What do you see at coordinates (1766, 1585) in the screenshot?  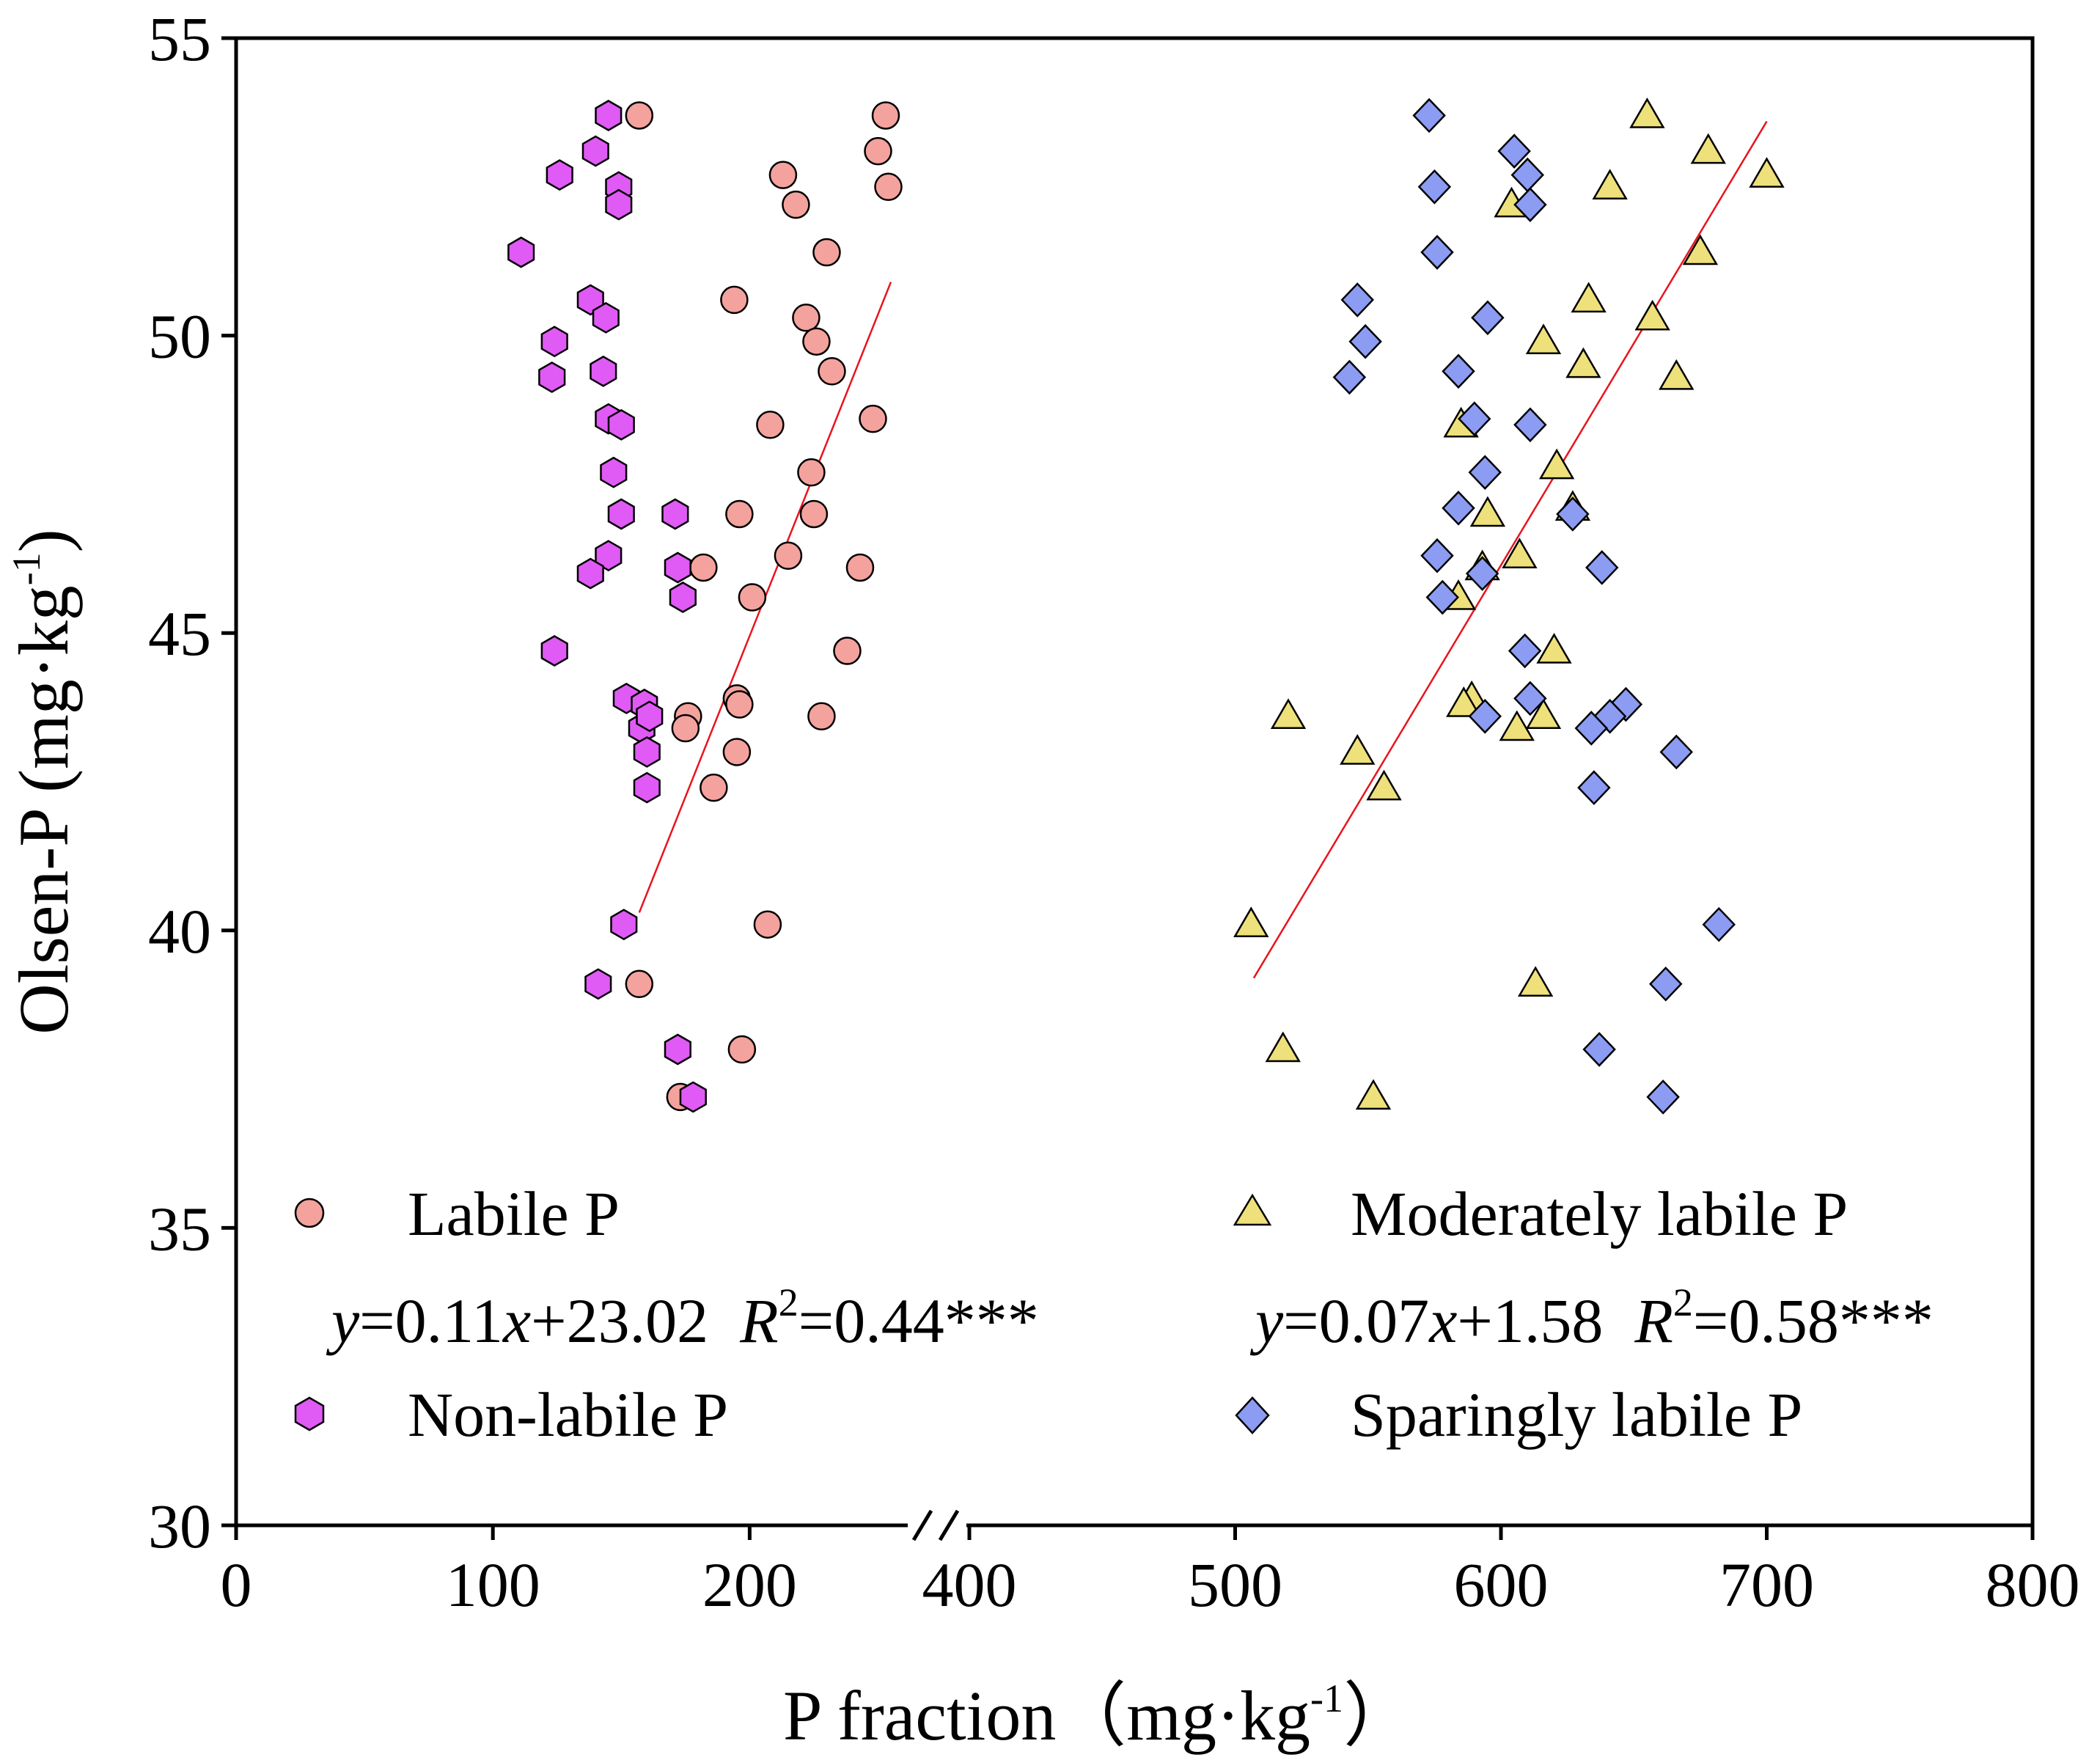 I see `x-tick-label: 700` at bounding box center [1766, 1585].